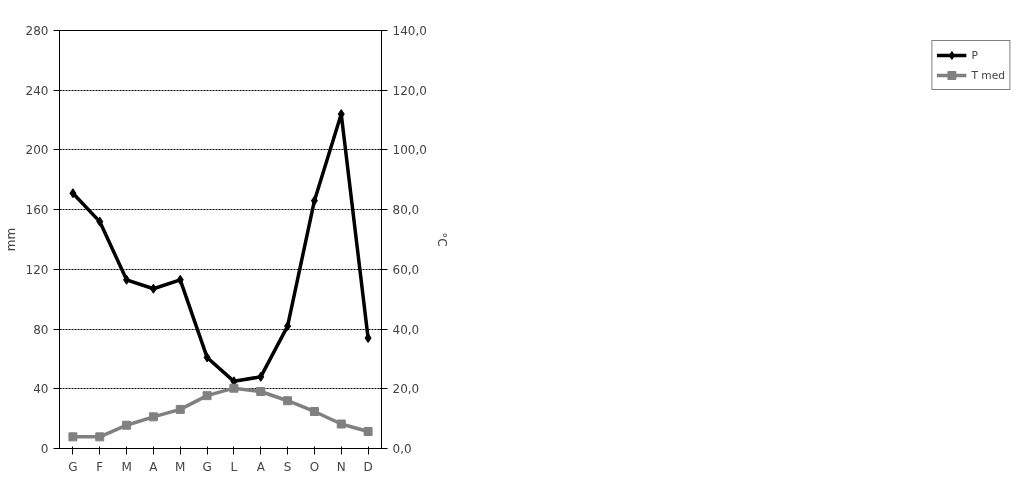 This screenshot has height=495, width=1028. I want to click on y-tick-label: 240, so click(37, 90).